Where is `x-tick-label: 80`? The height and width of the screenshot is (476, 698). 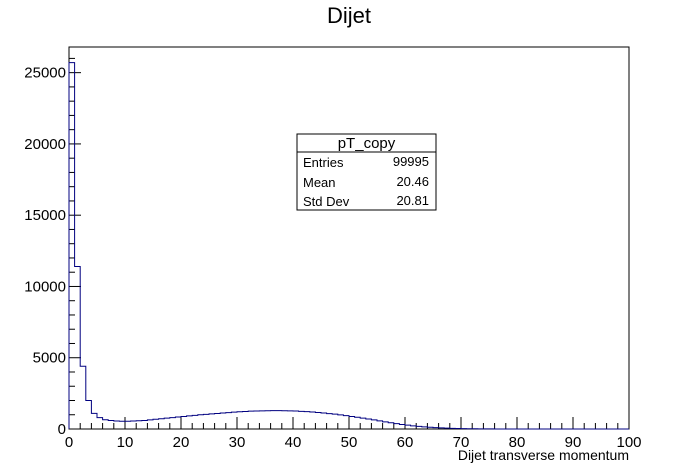
x-tick-label: 80 is located at coordinates (517, 442).